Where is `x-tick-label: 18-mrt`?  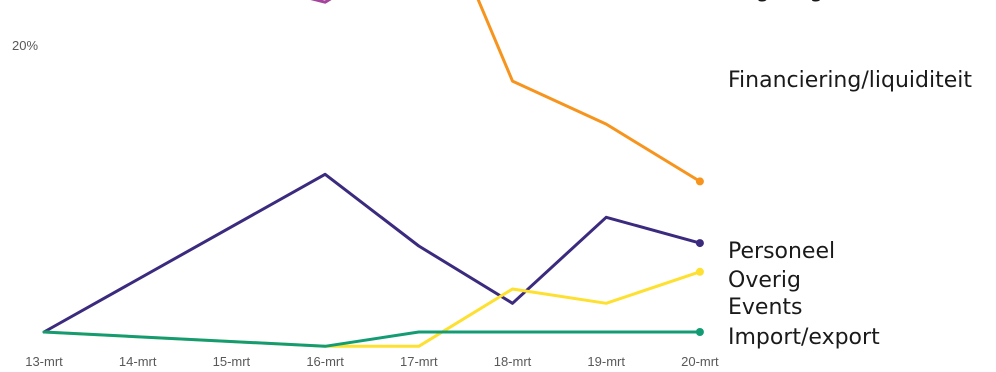
x-tick-label: 18-mrt is located at coordinates (513, 361).